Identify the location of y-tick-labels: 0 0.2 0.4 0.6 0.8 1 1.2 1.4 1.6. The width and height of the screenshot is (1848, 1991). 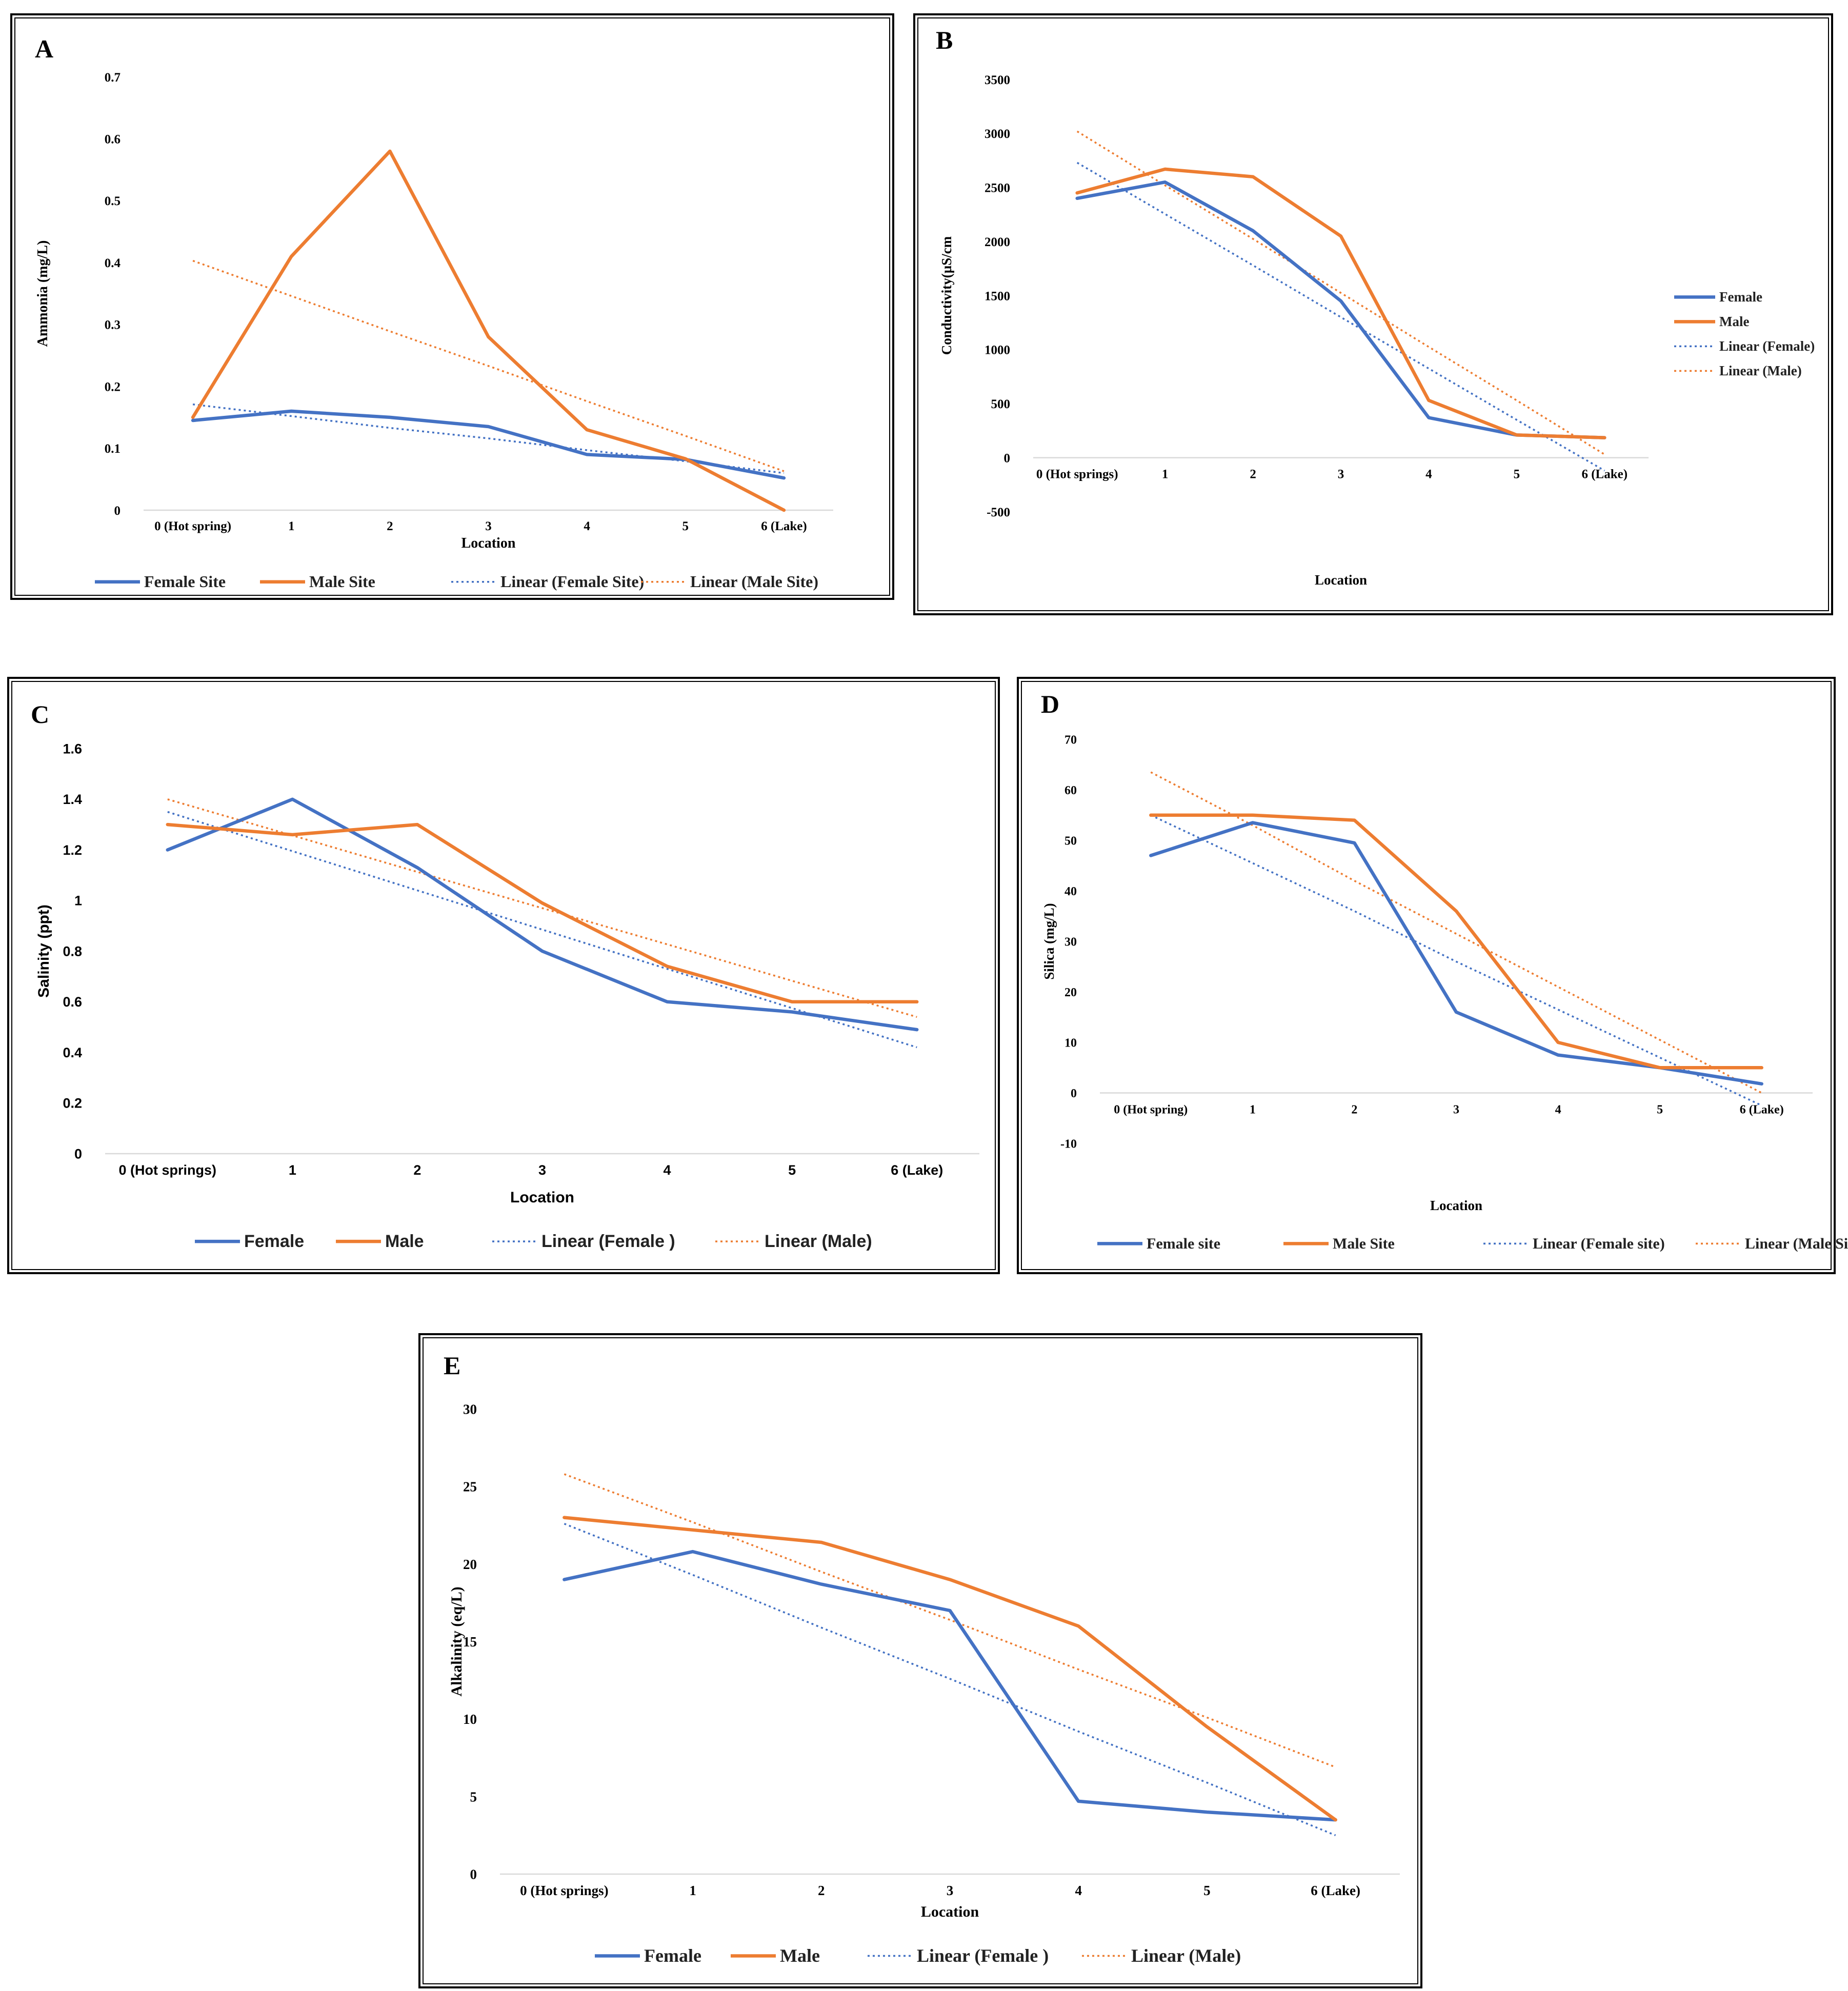
(72, 951).